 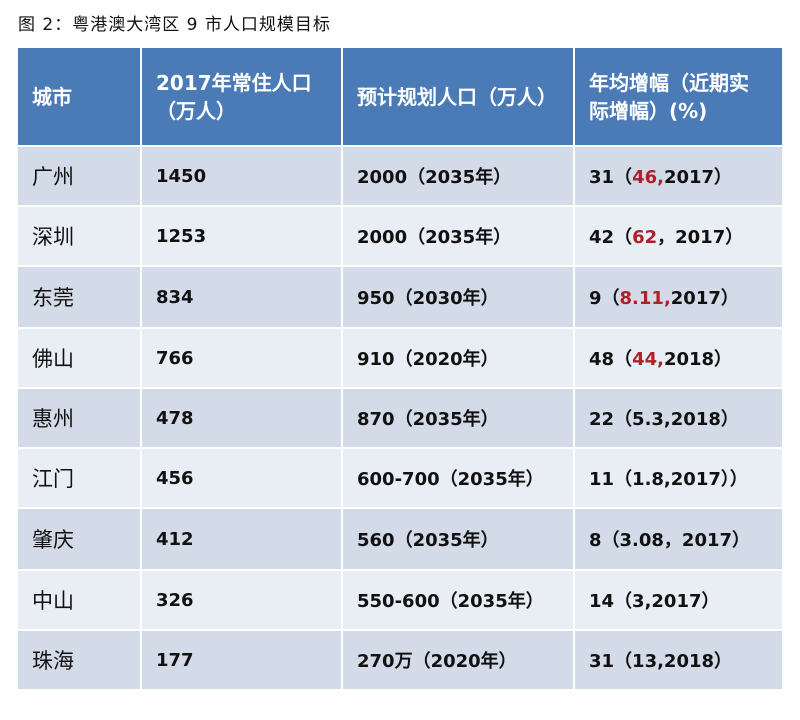 What do you see at coordinates (79, 418) in the screenshot?
I see `cell-city: 惠州` at bounding box center [79, 418].